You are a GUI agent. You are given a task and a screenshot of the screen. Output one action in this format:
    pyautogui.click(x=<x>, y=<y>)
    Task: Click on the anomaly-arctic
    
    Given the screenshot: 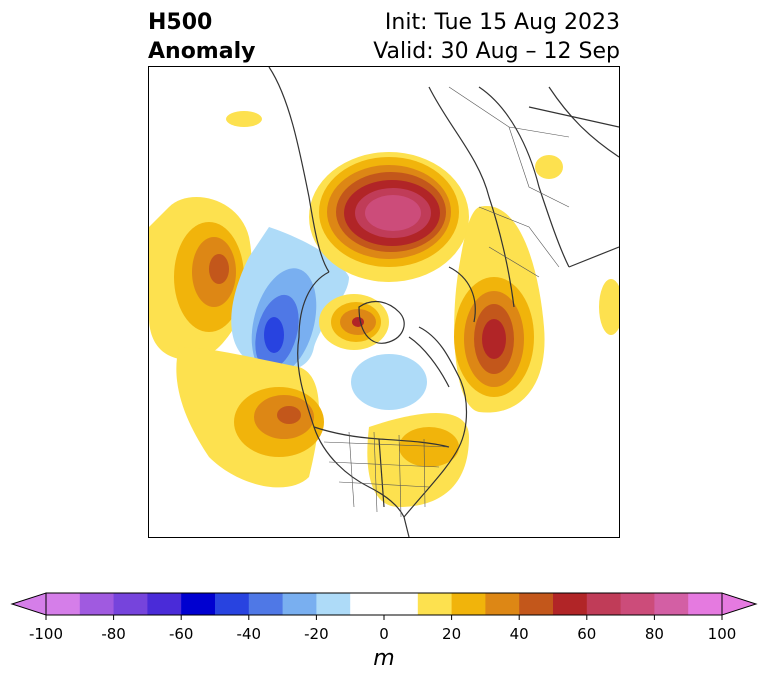 What is the action you would take?
    pyautogui.click(x=389, y=217)
    